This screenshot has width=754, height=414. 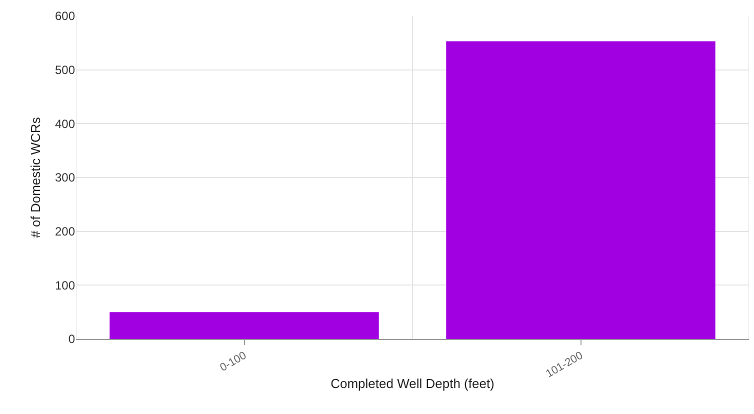 I want to click on y-tick-label: 500, so click(x=65, y=70).